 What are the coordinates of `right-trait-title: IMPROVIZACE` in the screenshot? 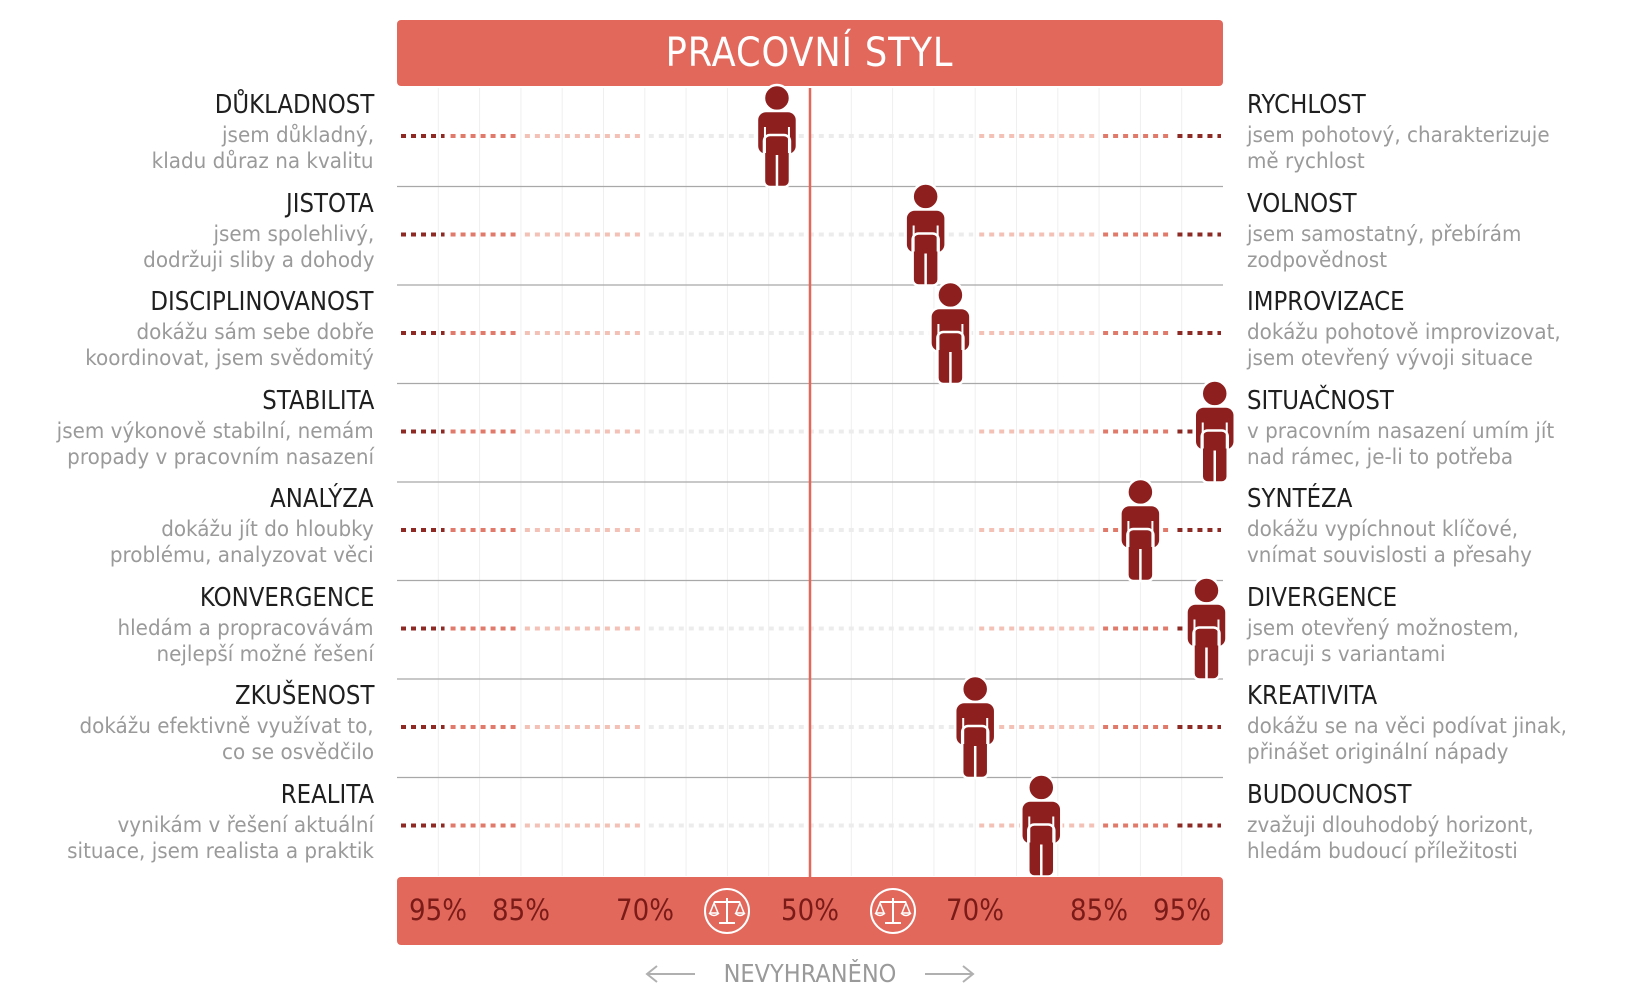 It's located at (1326, 302).